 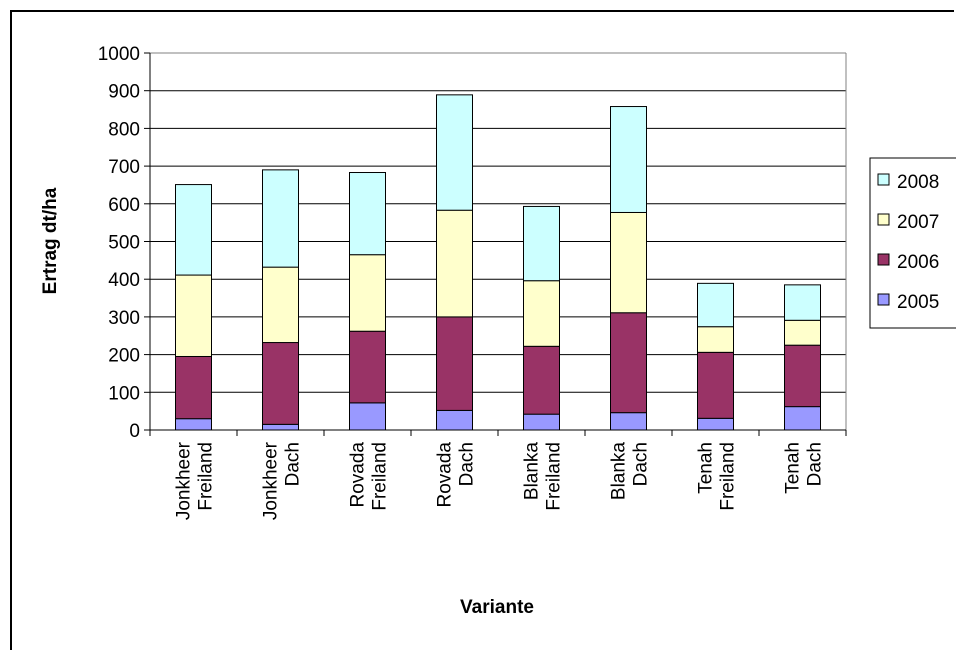 I want to click on legend-label-2006: 2006, so click(x=918, y=262).